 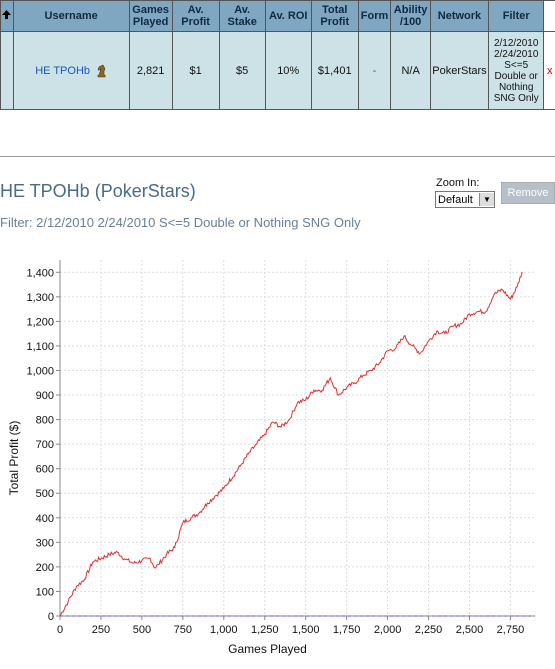 I want to click on filter-line: Double or, so click(x=516, y=76).